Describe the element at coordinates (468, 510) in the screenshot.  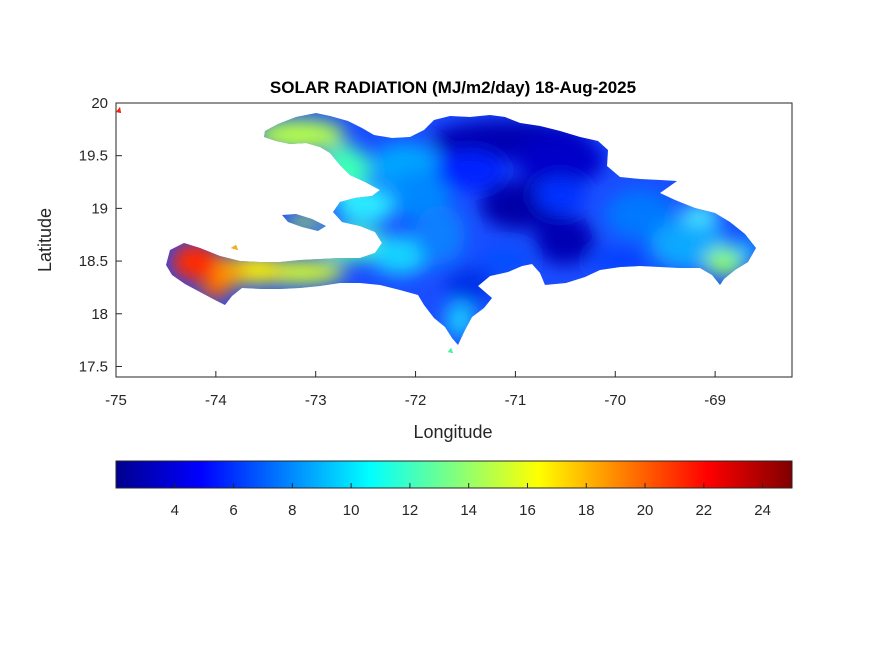
I see `colorbar-tick-label: 14` at that location.